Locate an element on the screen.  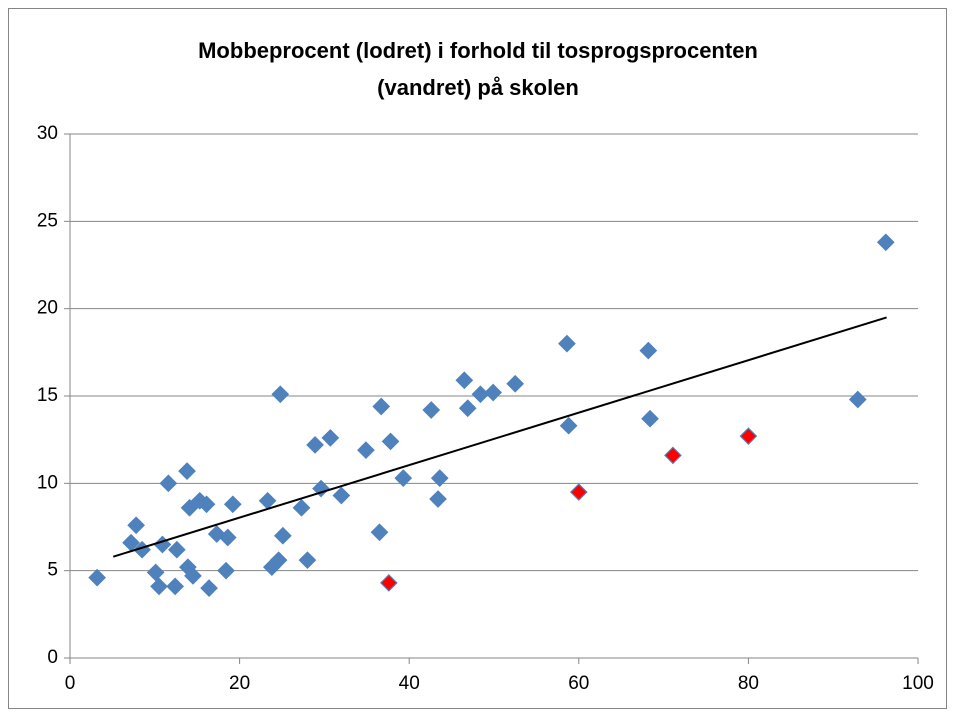
x-tick-label: 100 is located at coordinates (918, 683).